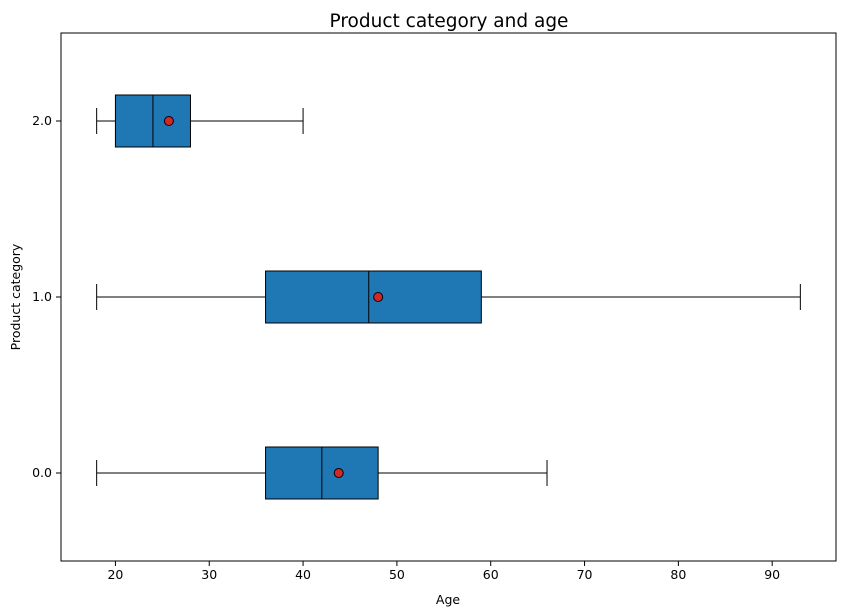 This screenshot has width=846, height=616. Describe the element at coordinates (209, 574) in the screenshot. I see `x-tick-label: 30` at that location.